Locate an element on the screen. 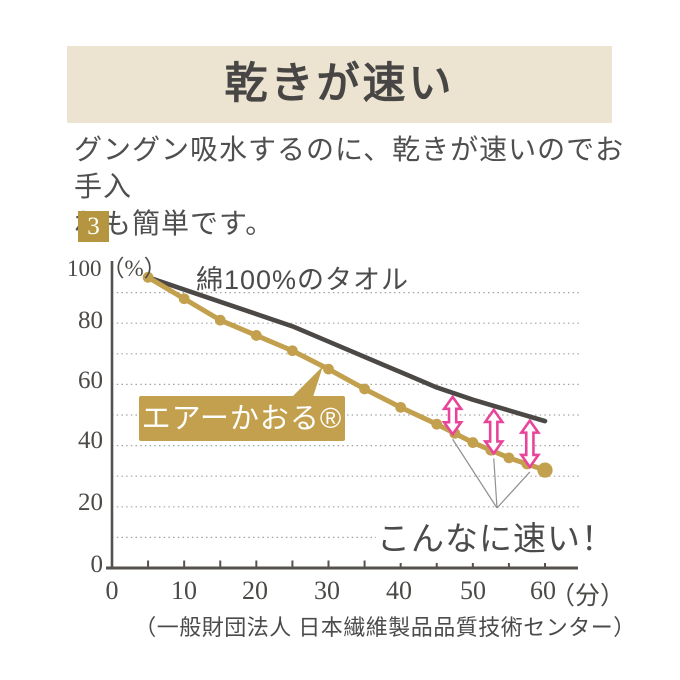 This screenshot has height=680, width=680. series-label-cotton: 綿100%のタオル is located at coordinates (303, 280).